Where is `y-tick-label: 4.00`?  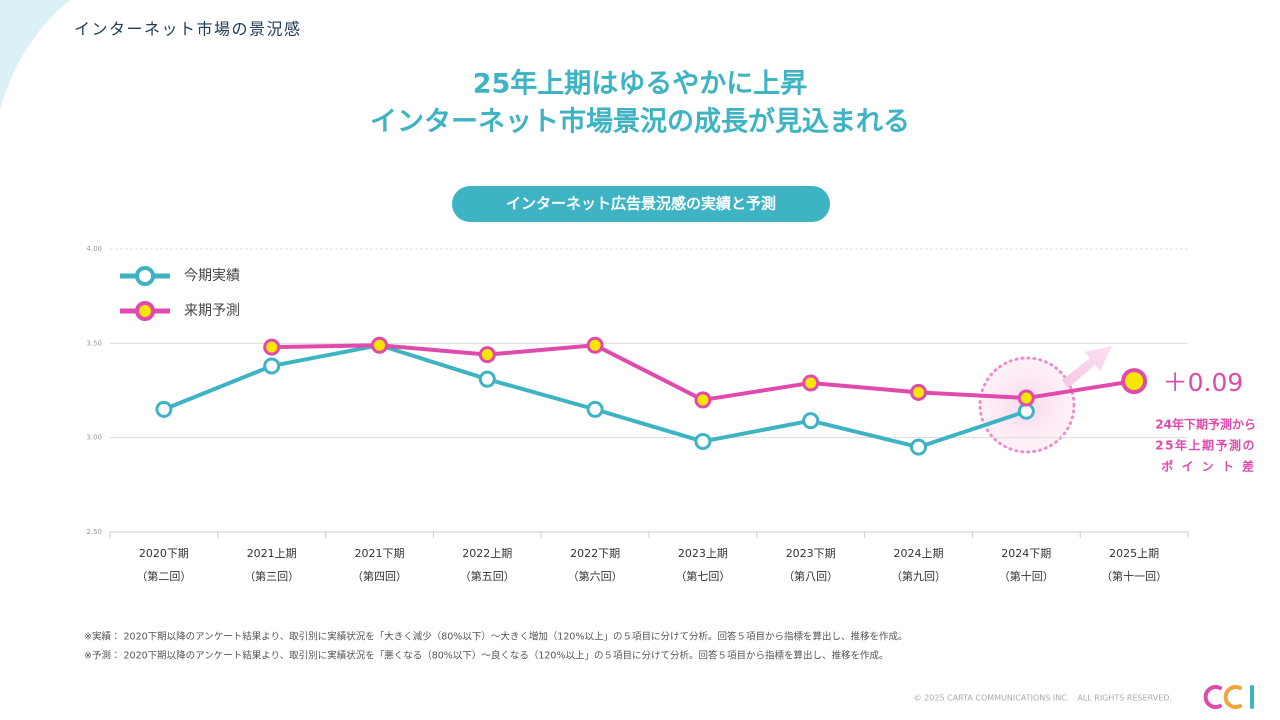
y-tick-label: 4.00 is located at coordinates (94, 249).